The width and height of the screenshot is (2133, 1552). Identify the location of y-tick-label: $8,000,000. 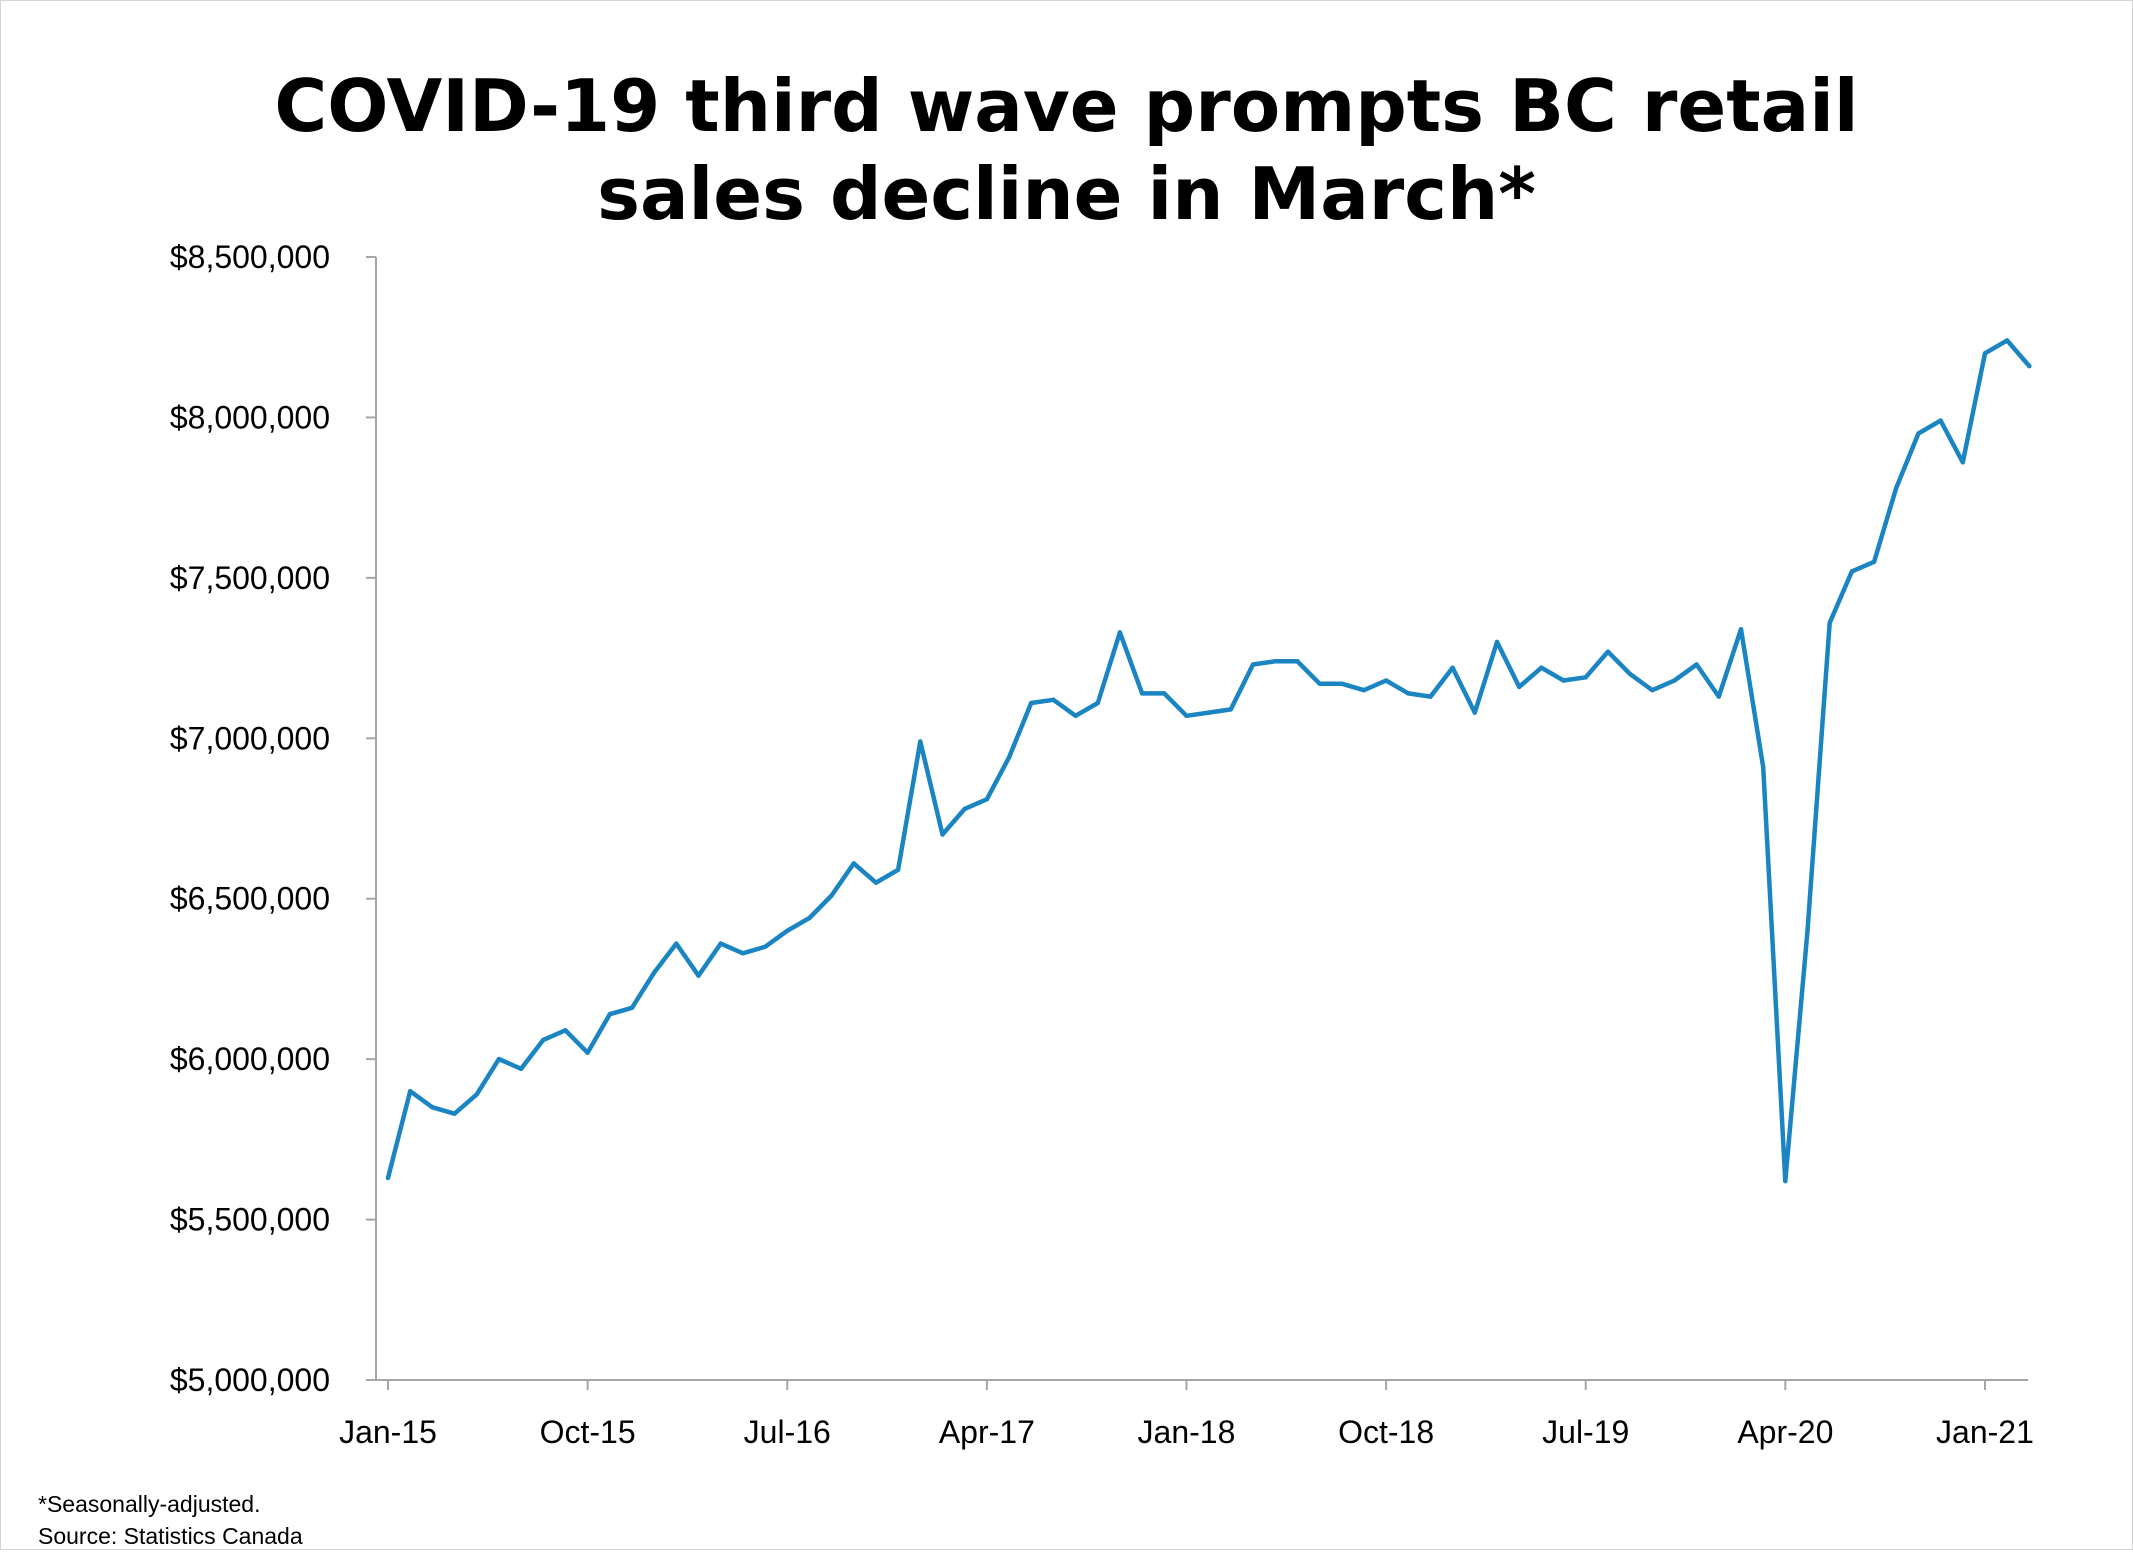
(250, 417).